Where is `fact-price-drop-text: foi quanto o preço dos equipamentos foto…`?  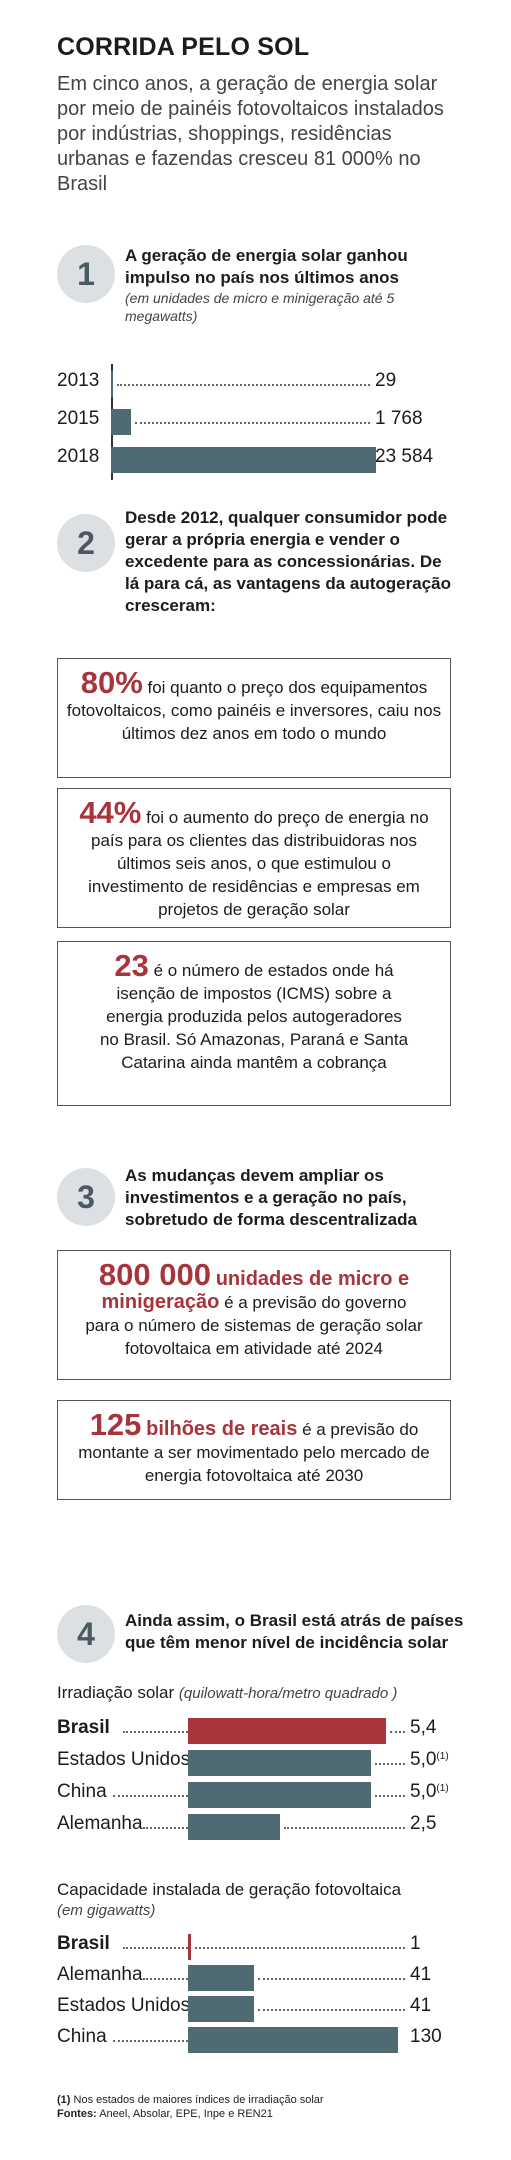 fact-price-drop-text: foi quanto o preço dos equipamentos foto… is located at coordinates (254, 710).